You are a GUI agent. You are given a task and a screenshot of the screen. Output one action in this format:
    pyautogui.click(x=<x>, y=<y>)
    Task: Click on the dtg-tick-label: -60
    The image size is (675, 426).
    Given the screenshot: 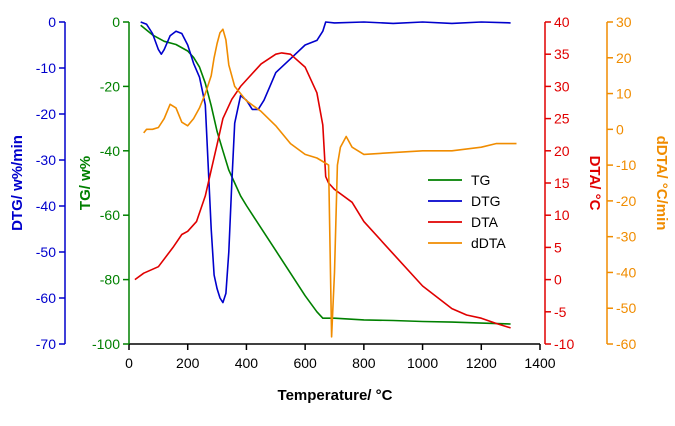 What is the action you would take?
    pyautogui.click(x=46, y=298)
    